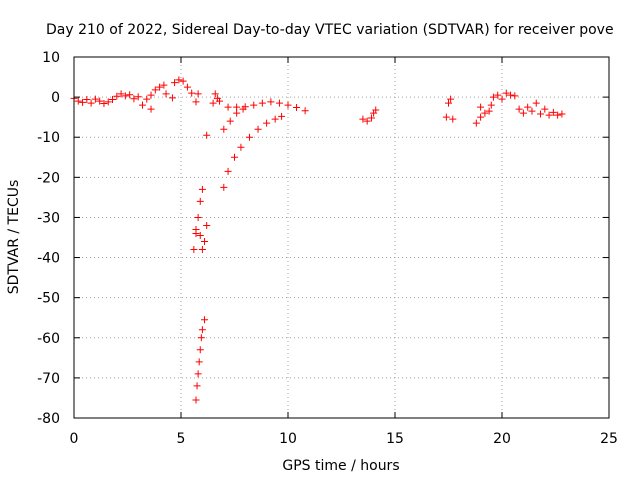  I want to click on y-tick-label: -30, so click(48, 218).